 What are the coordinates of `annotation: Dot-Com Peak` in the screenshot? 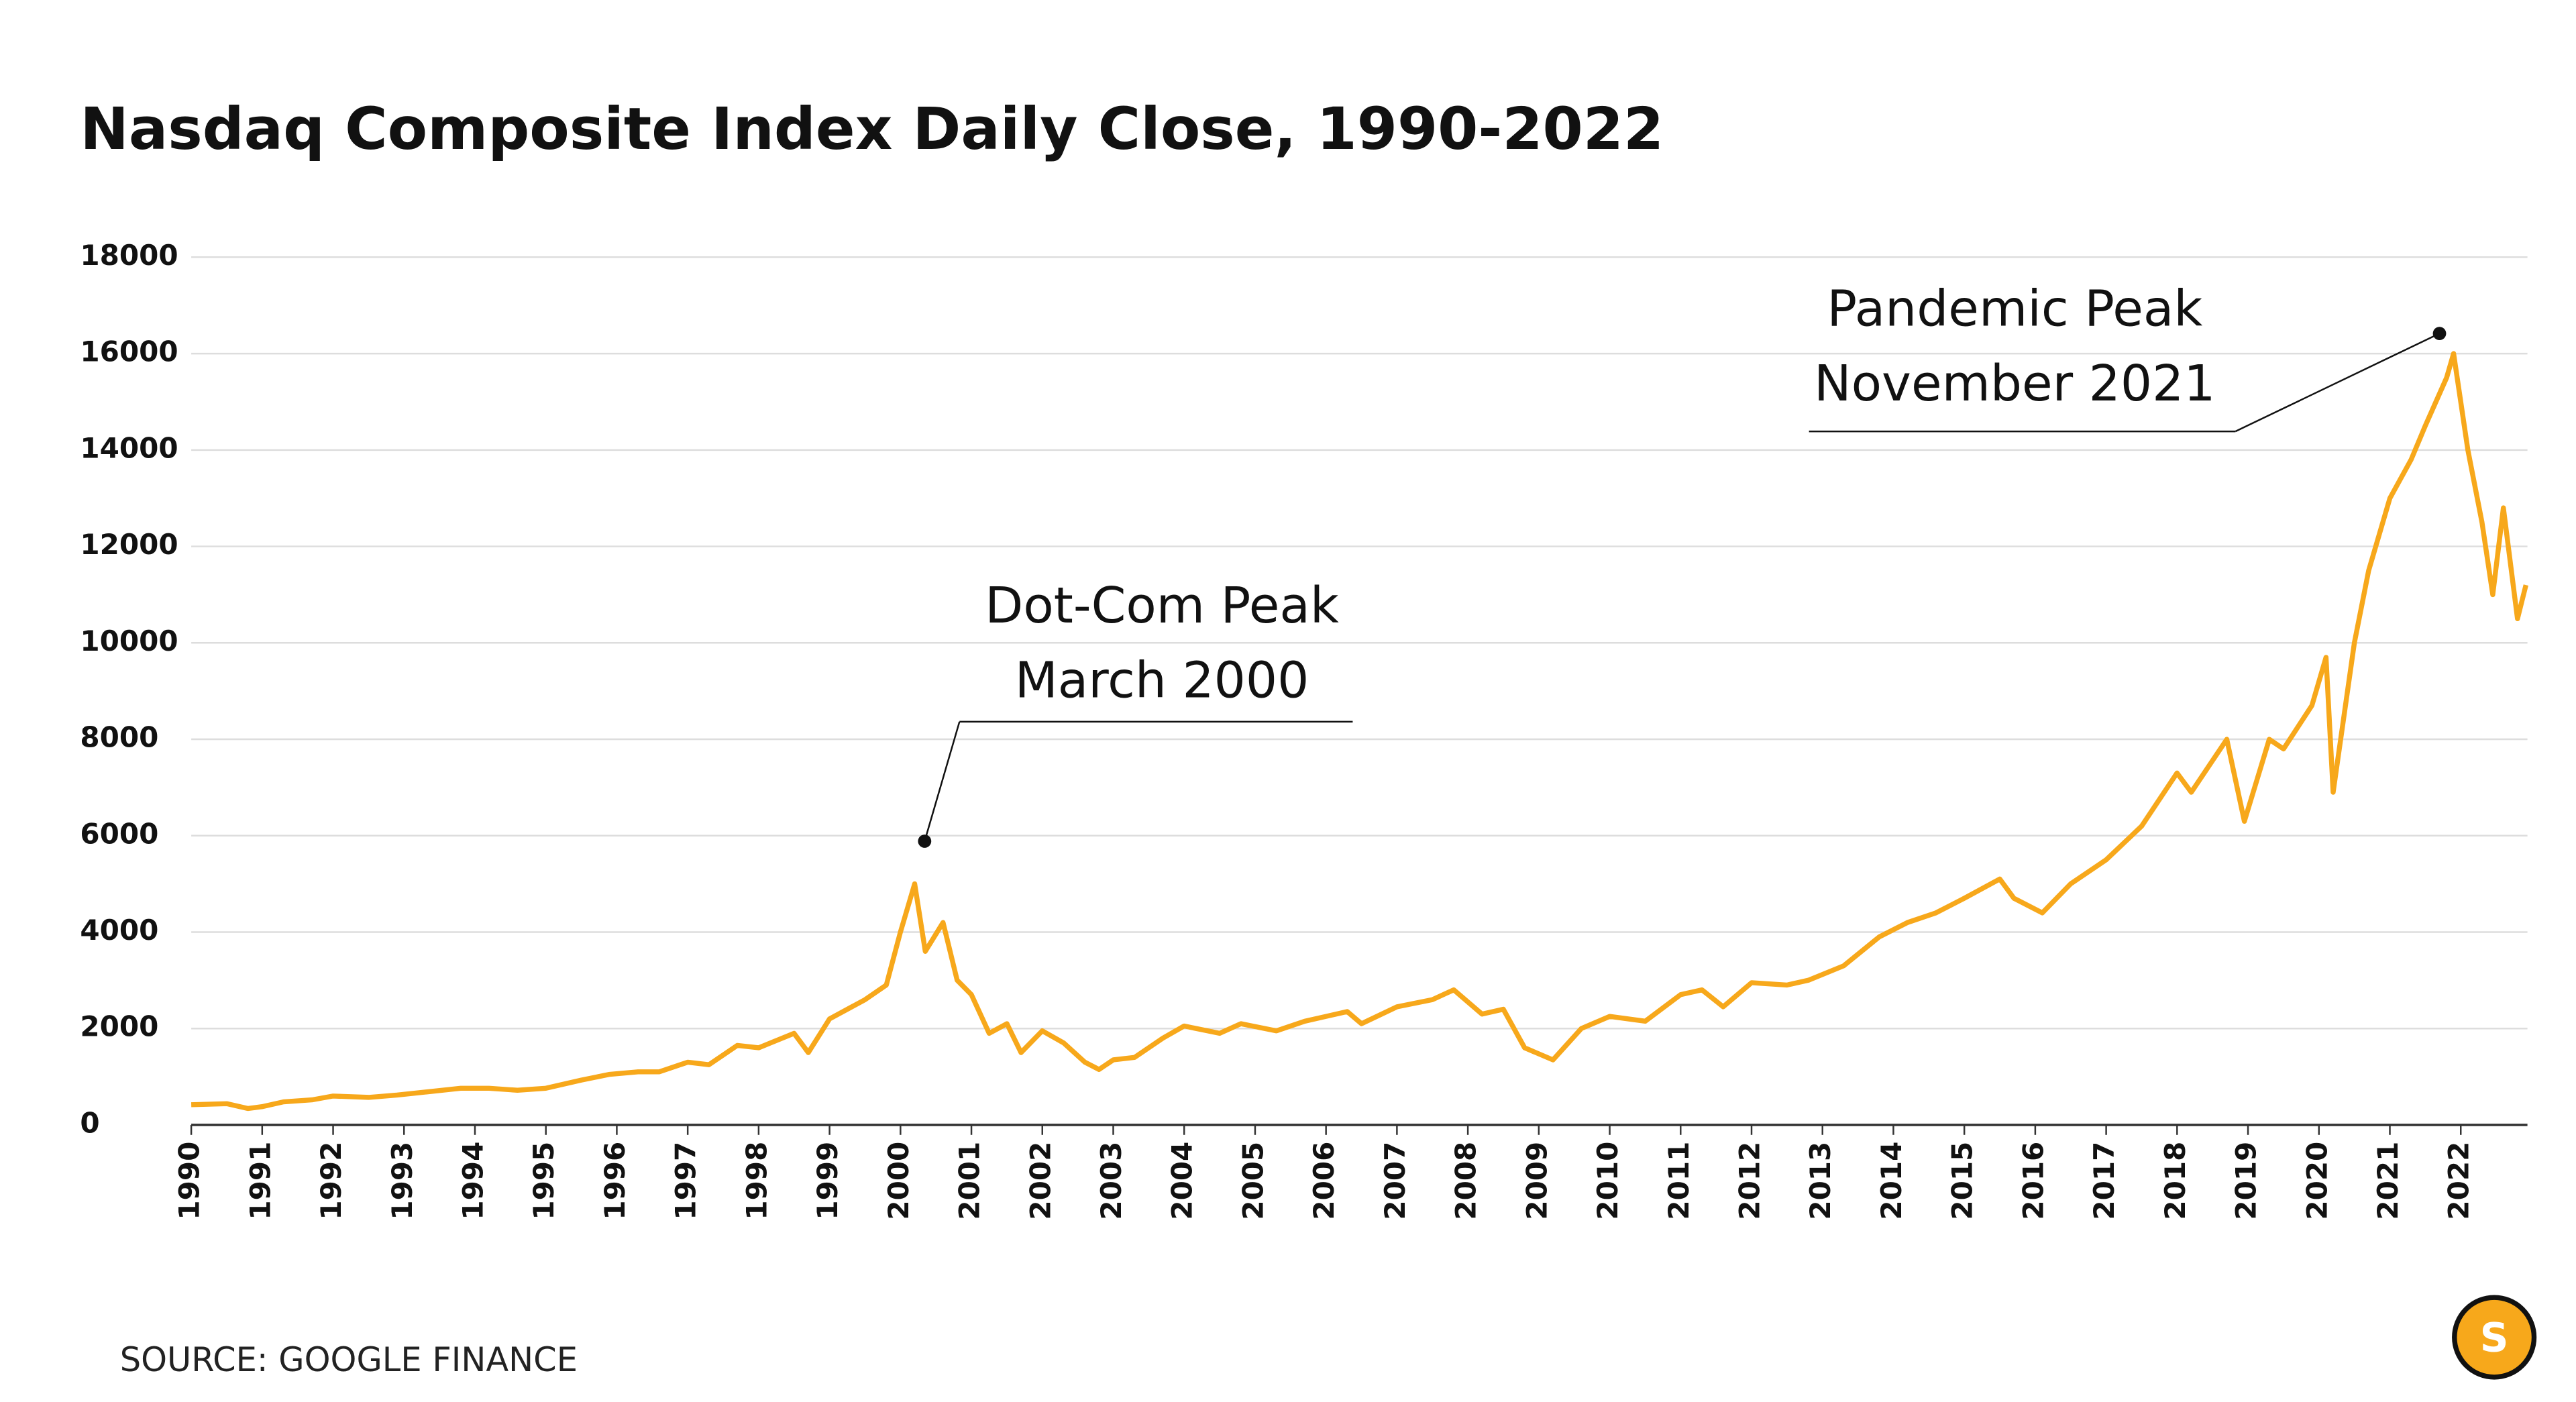 It's located at (1162, 606).